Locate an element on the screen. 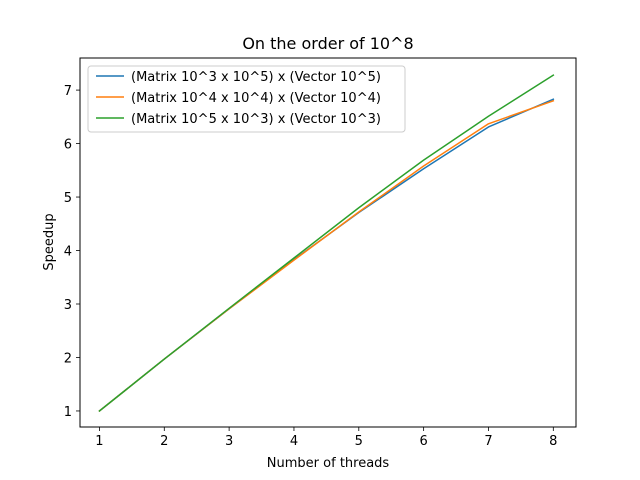  y-tick-label: 6 is located at coordinates (68, 145).